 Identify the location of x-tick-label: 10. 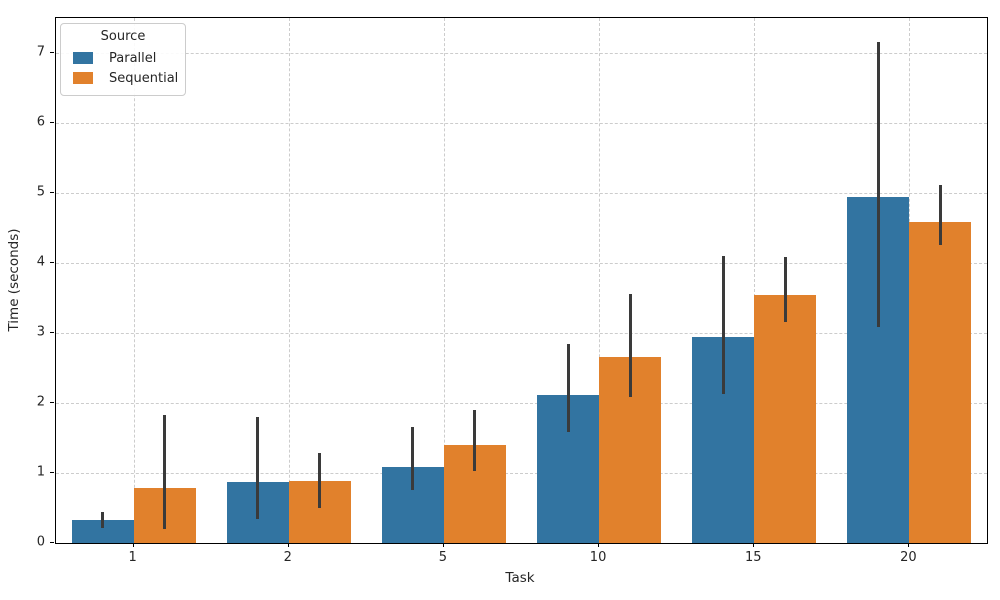
(598, 557).